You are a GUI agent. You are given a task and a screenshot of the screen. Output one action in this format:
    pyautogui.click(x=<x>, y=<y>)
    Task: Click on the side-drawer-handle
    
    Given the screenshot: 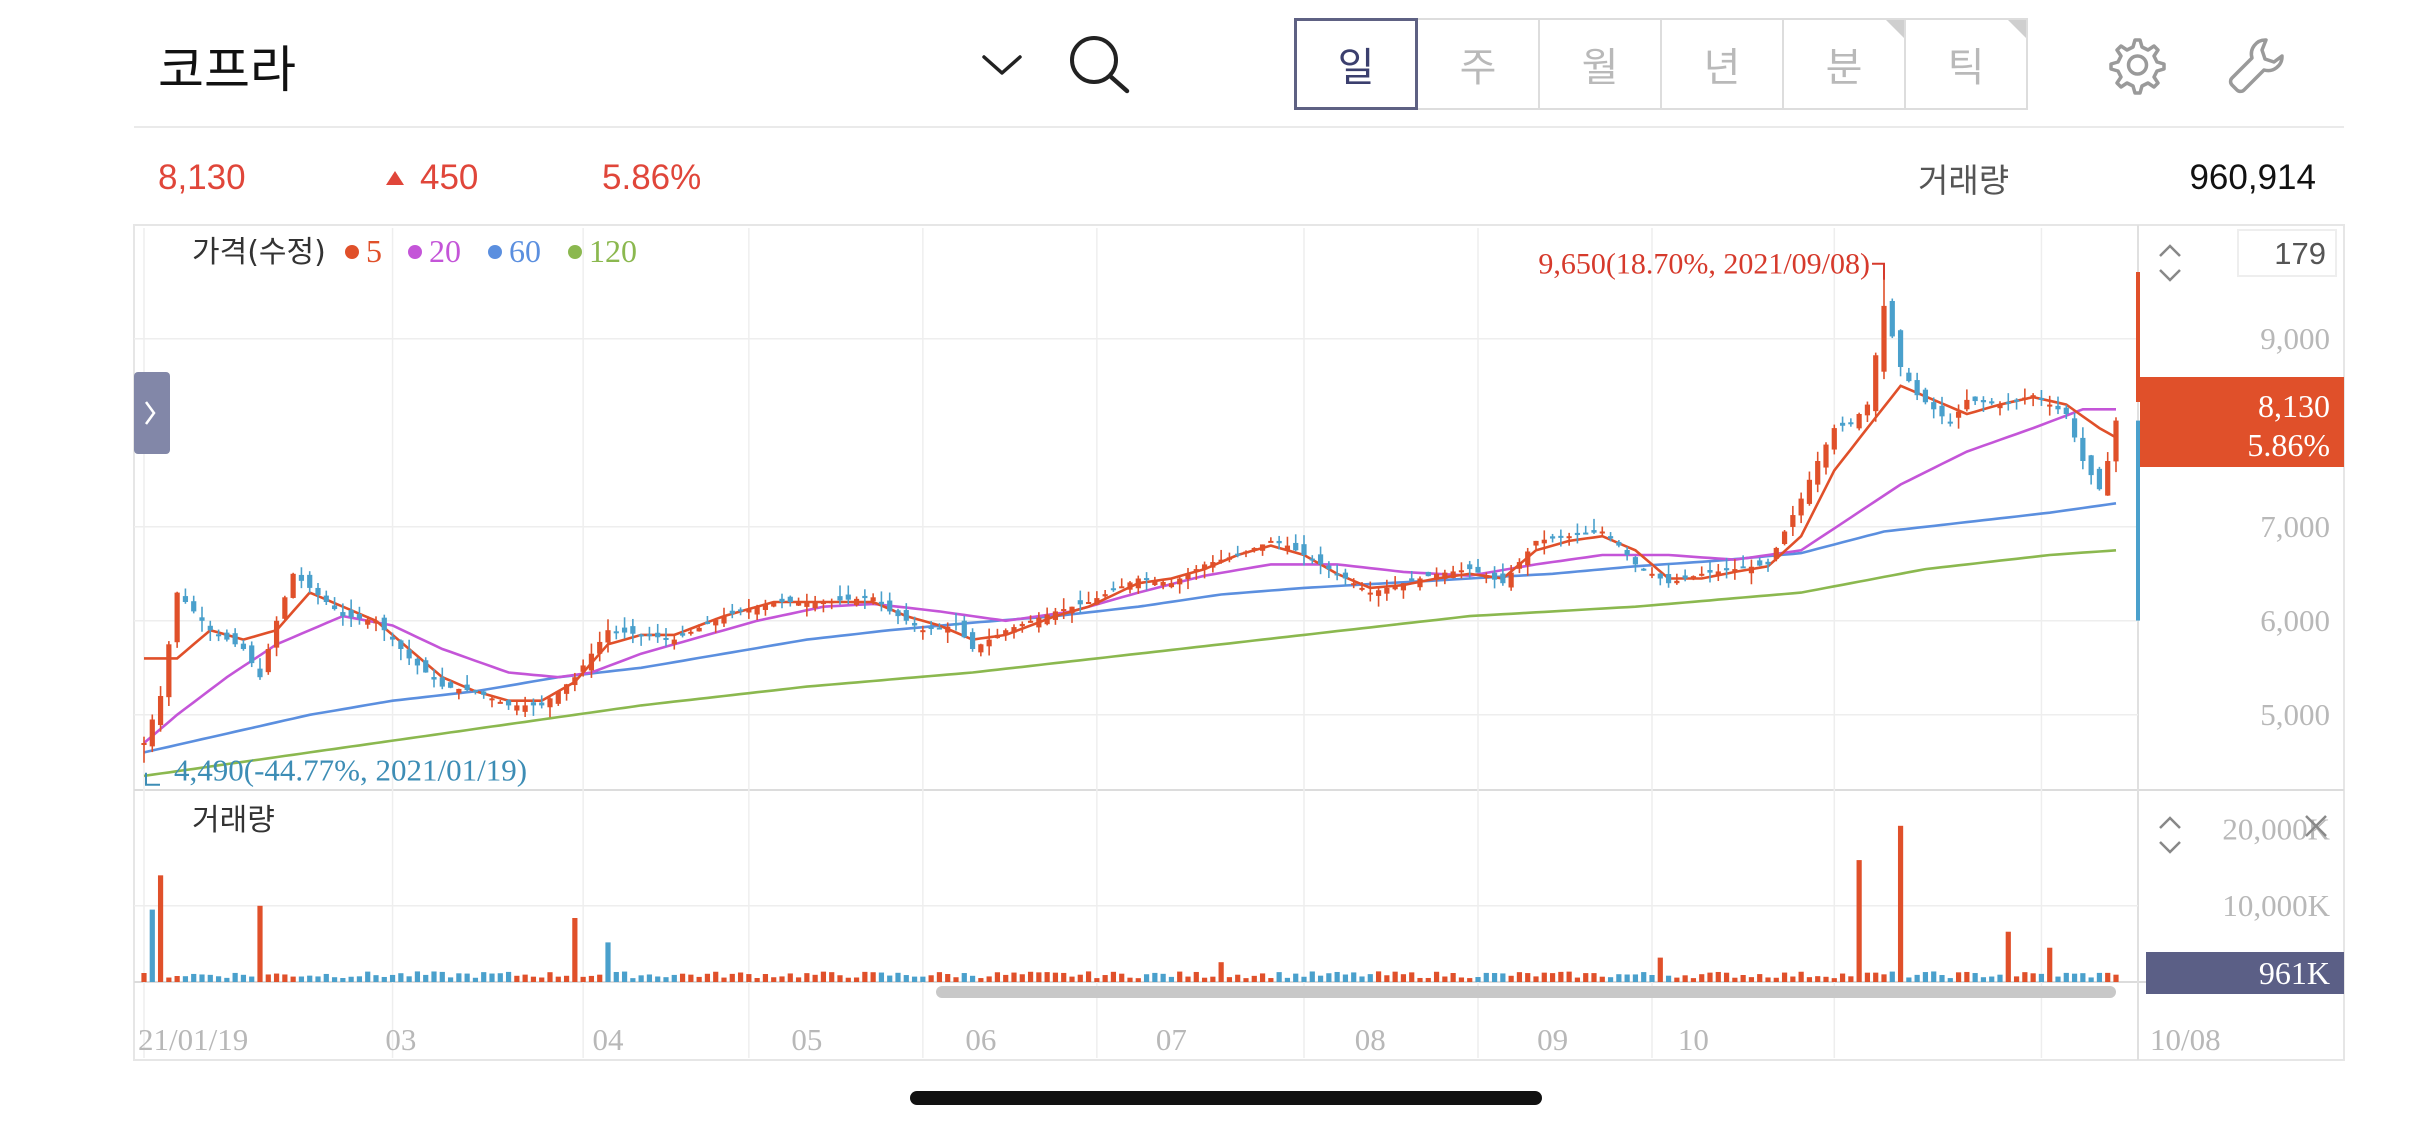 What is the action you would take?
    pyautogui.click(x=152, y=413)
    